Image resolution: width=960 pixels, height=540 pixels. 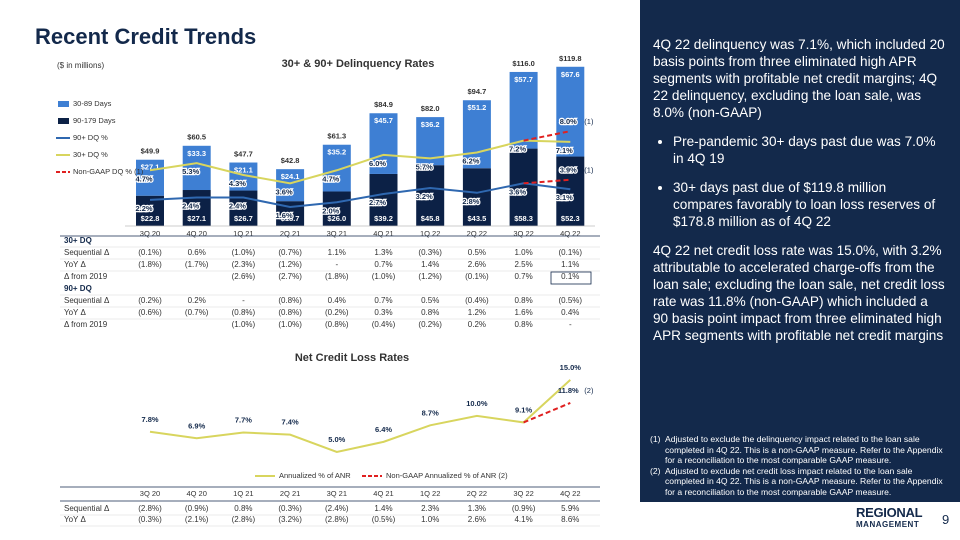 I want to click on legend-label: Non-GAAP DQ % (1), so click(x=108, y=171).